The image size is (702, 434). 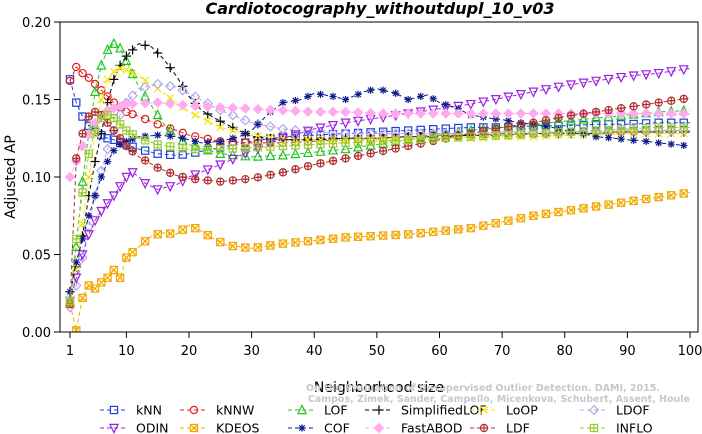 What do you see at coordinates (377, 351) in the screenshot?
I see `x-tick-label: 50` at bounding box center [377, 351].